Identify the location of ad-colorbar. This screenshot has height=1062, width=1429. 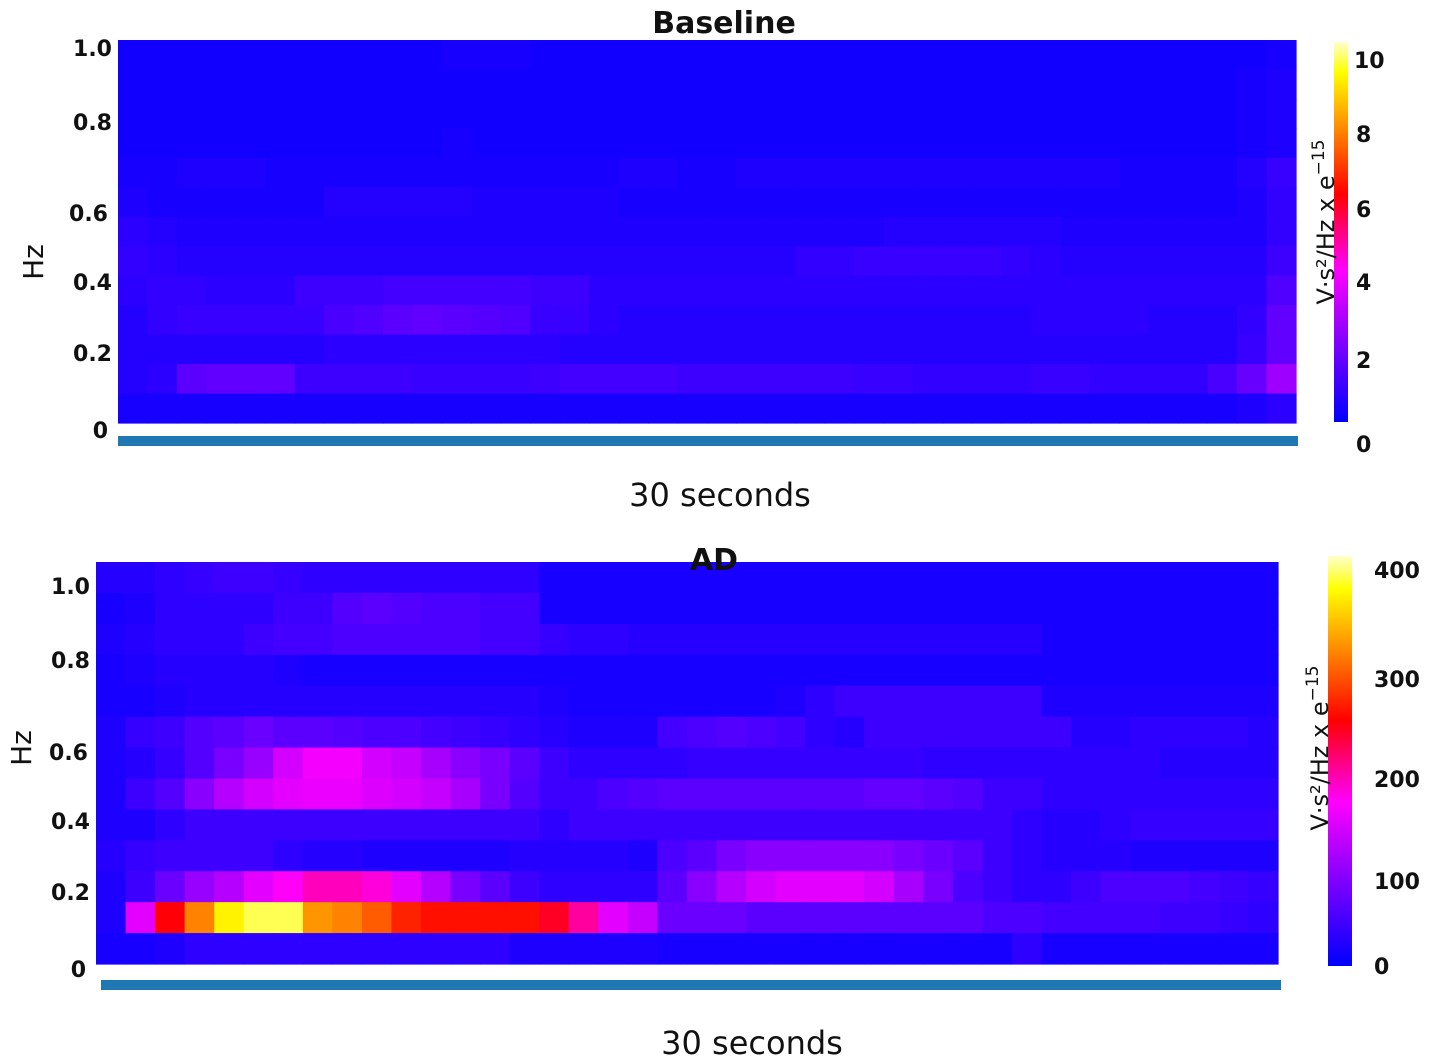
(1340, 761).